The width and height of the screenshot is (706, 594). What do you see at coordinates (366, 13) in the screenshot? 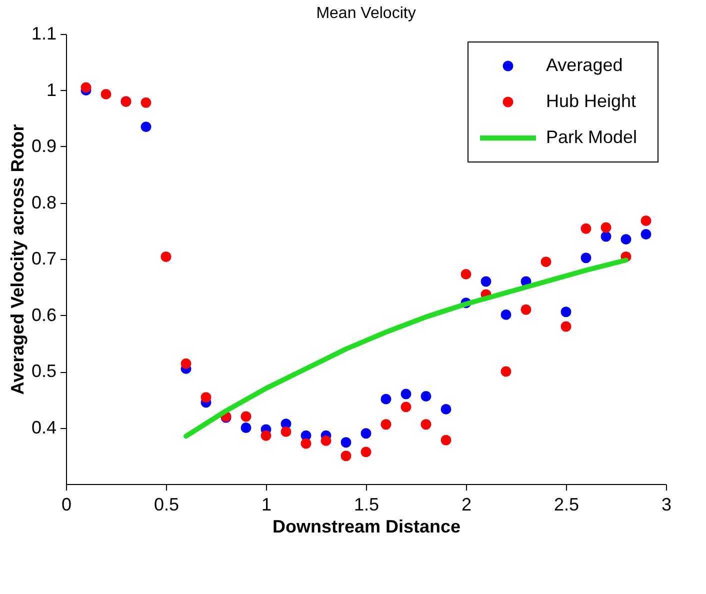
I see `chart-title: Mean Velocity` at bounding box center [366, 13].